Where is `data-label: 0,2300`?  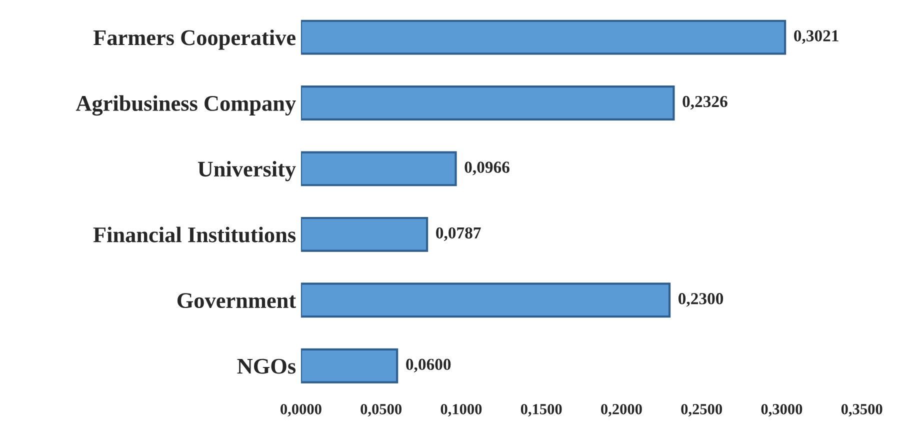
data-label: 0,2300 is located at coordinates (701, 300).